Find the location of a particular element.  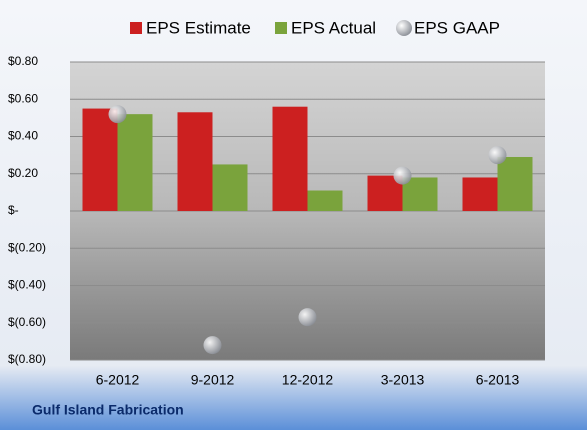

footer: Gulf Island Fabrication is located at coordinates (108, 410).